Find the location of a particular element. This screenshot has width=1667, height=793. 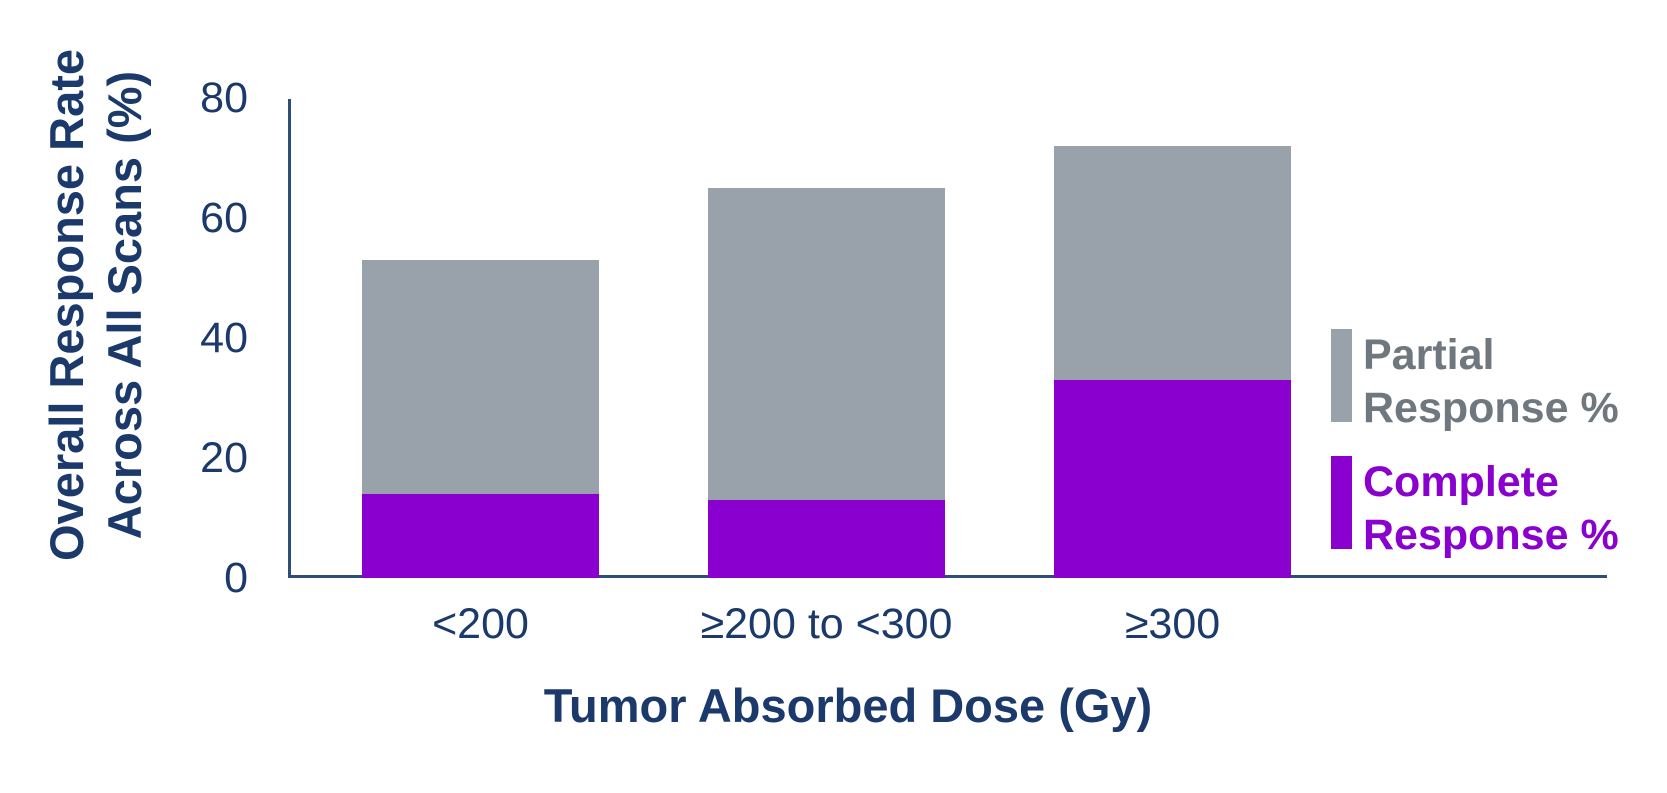

y-tick-label-20: 20 is located at coordinates (224, 458).